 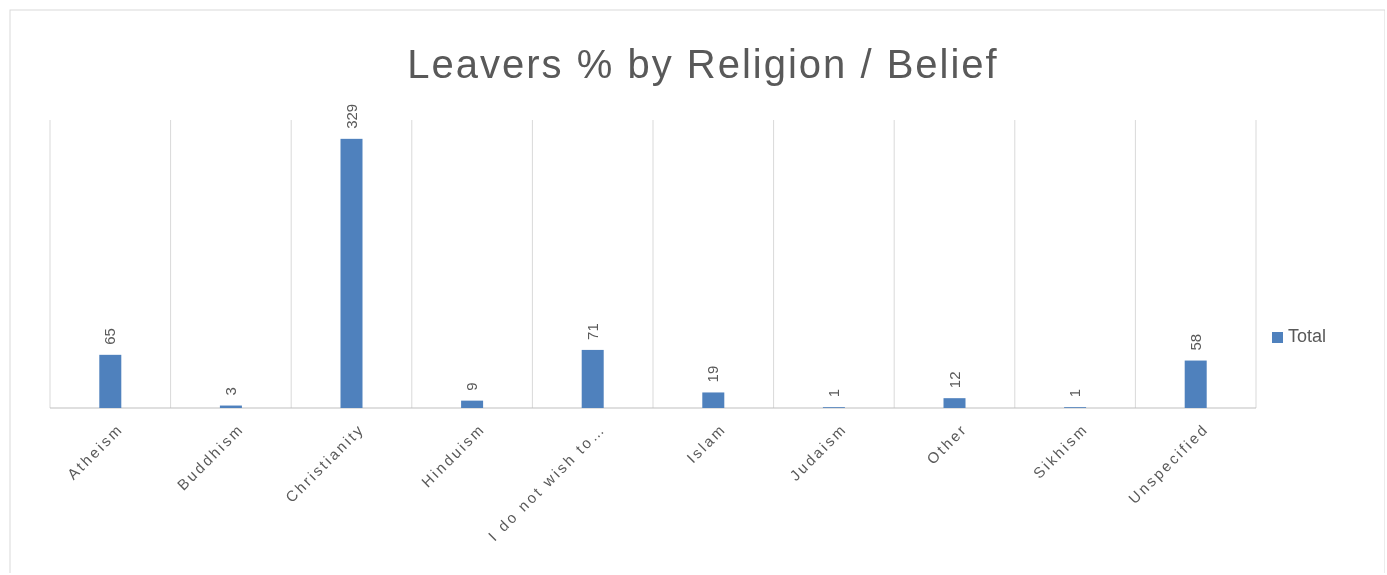 What do you see at coordinates (1195, 342) in the screenshot?
I see `data-label: 58` at bounding box center [1195, 342].